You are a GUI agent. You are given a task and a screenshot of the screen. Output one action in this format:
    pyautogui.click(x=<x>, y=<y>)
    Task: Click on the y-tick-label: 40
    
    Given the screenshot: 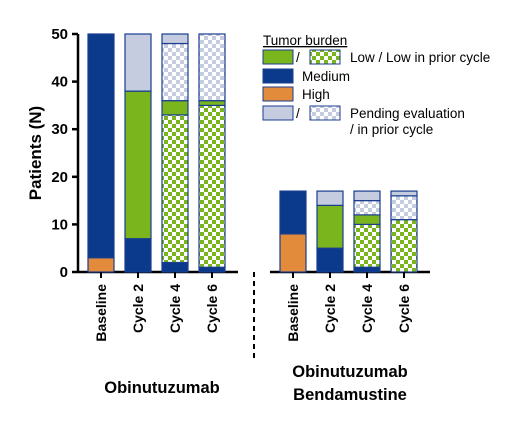 What is the action you would take?
    pyautogui.click(x=59, y=82)
    